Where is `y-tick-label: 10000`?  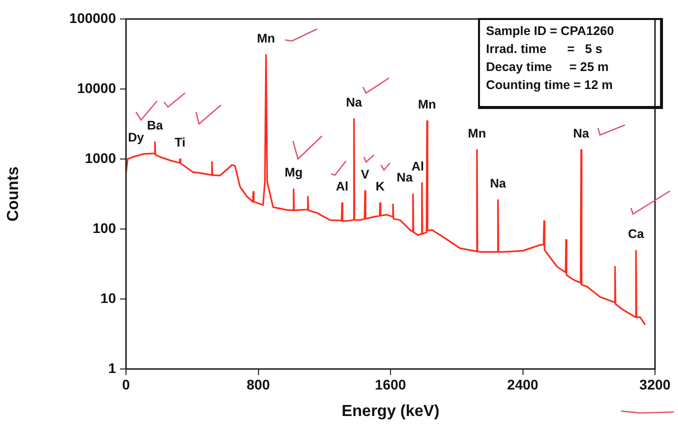
y-tick-label: 10000 is located at coordinates (96, 88).